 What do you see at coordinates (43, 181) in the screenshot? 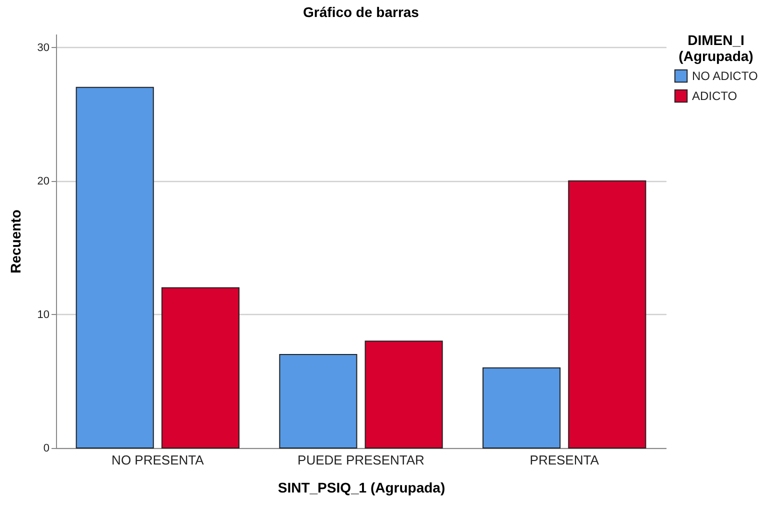
I see `y-tick-label: 20` at bounding box center [43, 181].